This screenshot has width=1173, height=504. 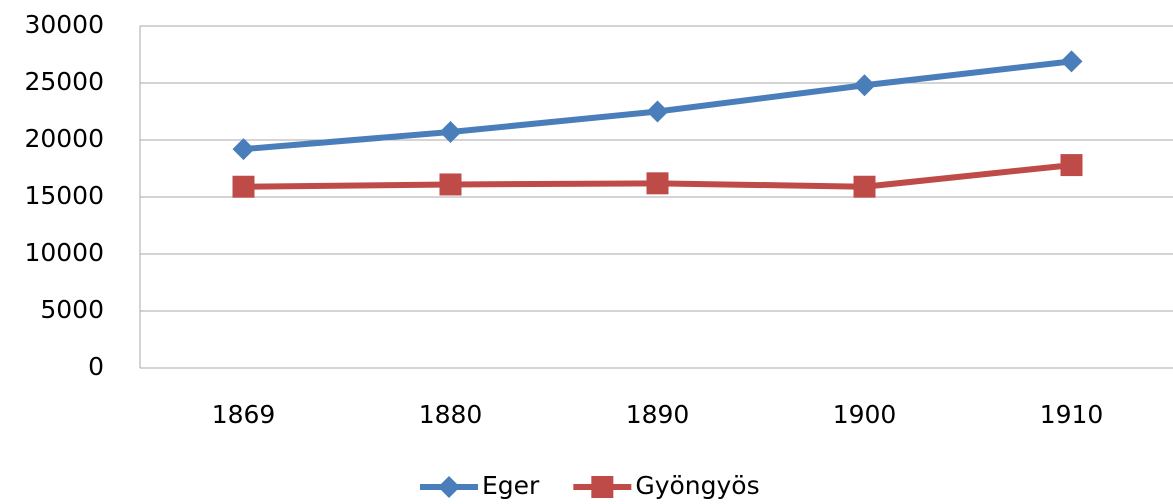 What do you see at coordinates (64, 195) in the screenshot?
I see `y-tick-label: 15000` at bounding box center [64, 195].